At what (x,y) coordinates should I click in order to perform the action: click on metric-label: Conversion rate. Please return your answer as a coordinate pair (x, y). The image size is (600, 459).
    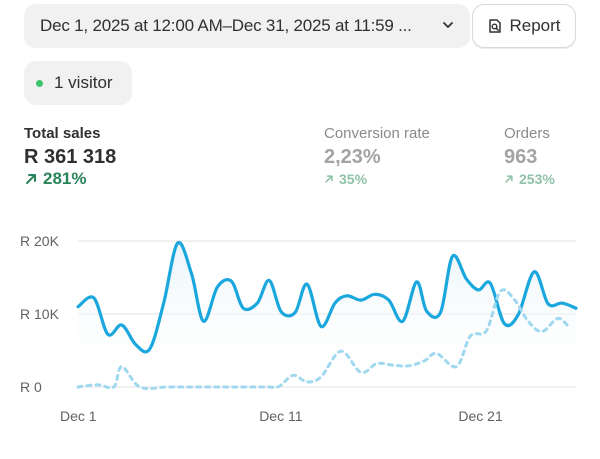
    Looking at the image, I should click on (377, 133).